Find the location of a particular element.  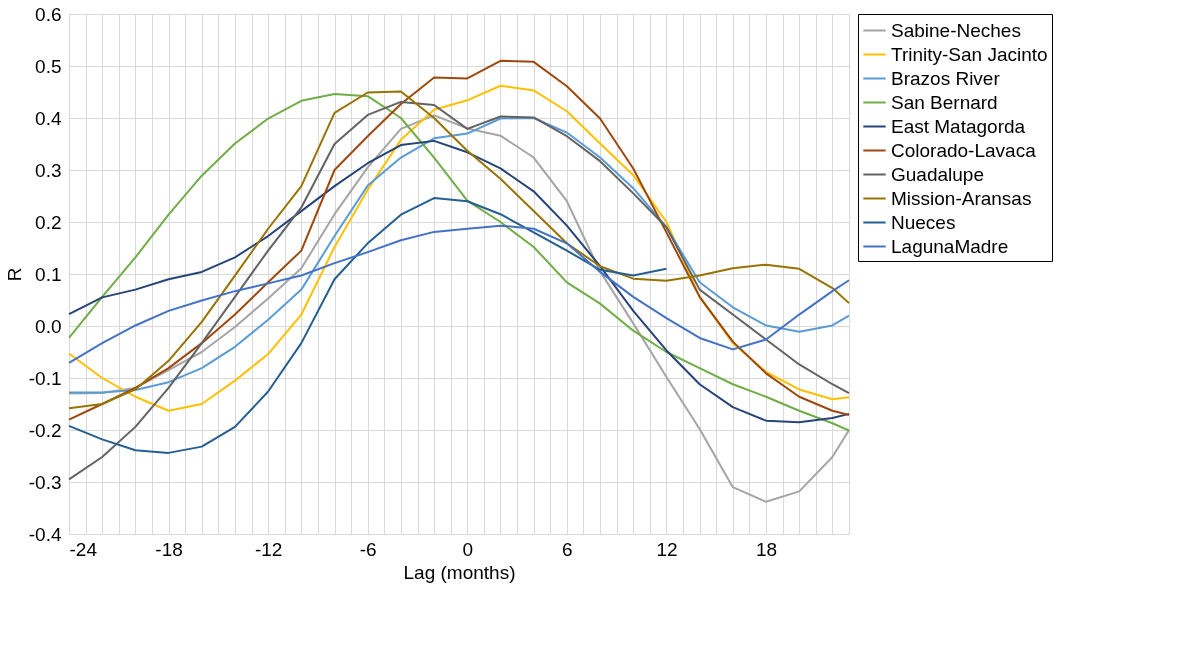

legend-label: LagunaMadre is located at coordinates (950, 246).